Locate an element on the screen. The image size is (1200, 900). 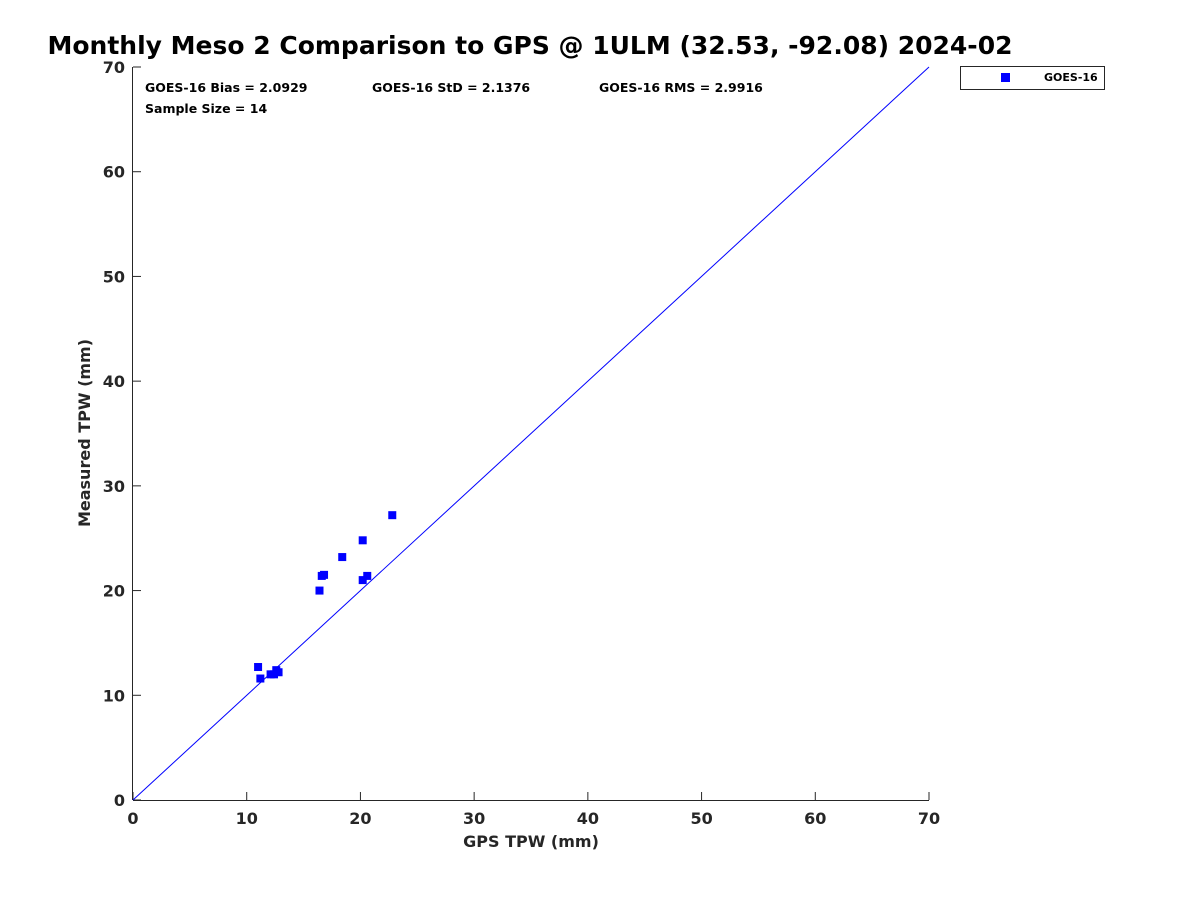
x-tick-label: 30 is located at coordinates (474, 818).